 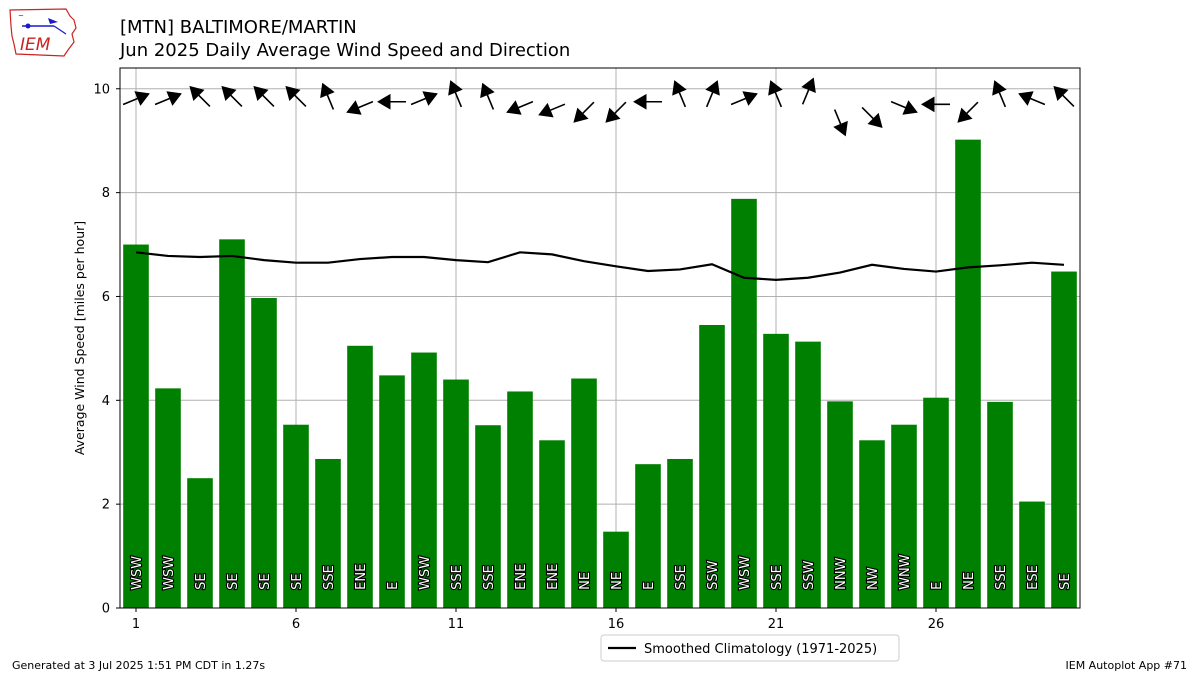 I want to click on direction-label-day-3: SE, so click(x=201, y=581).